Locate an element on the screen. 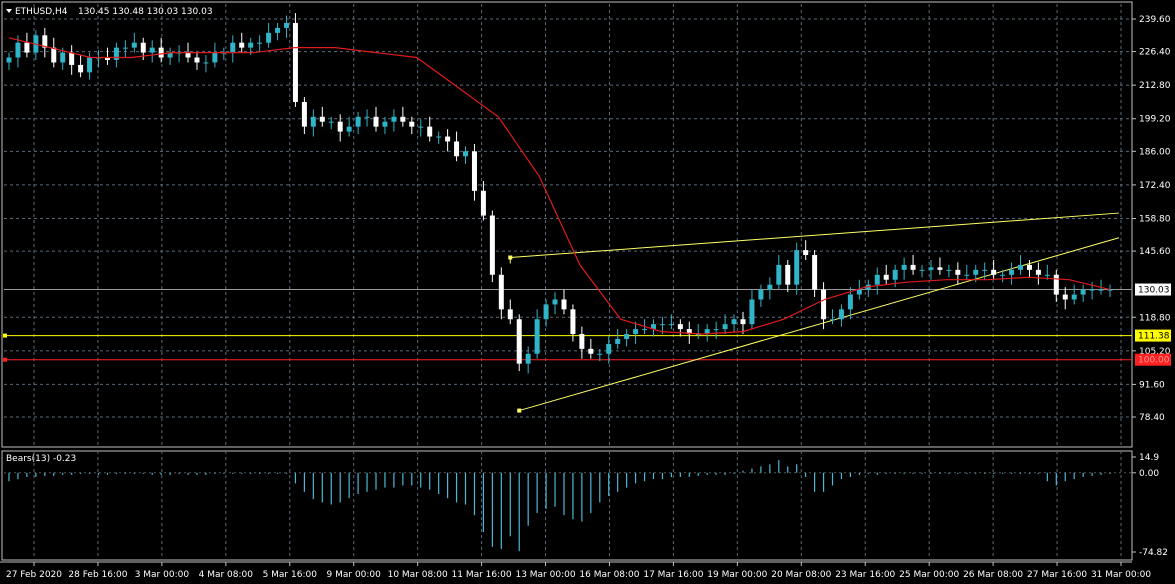 The image size is (1175, 584). level-tag: 100.00 is located at coordinates (1154, 361).